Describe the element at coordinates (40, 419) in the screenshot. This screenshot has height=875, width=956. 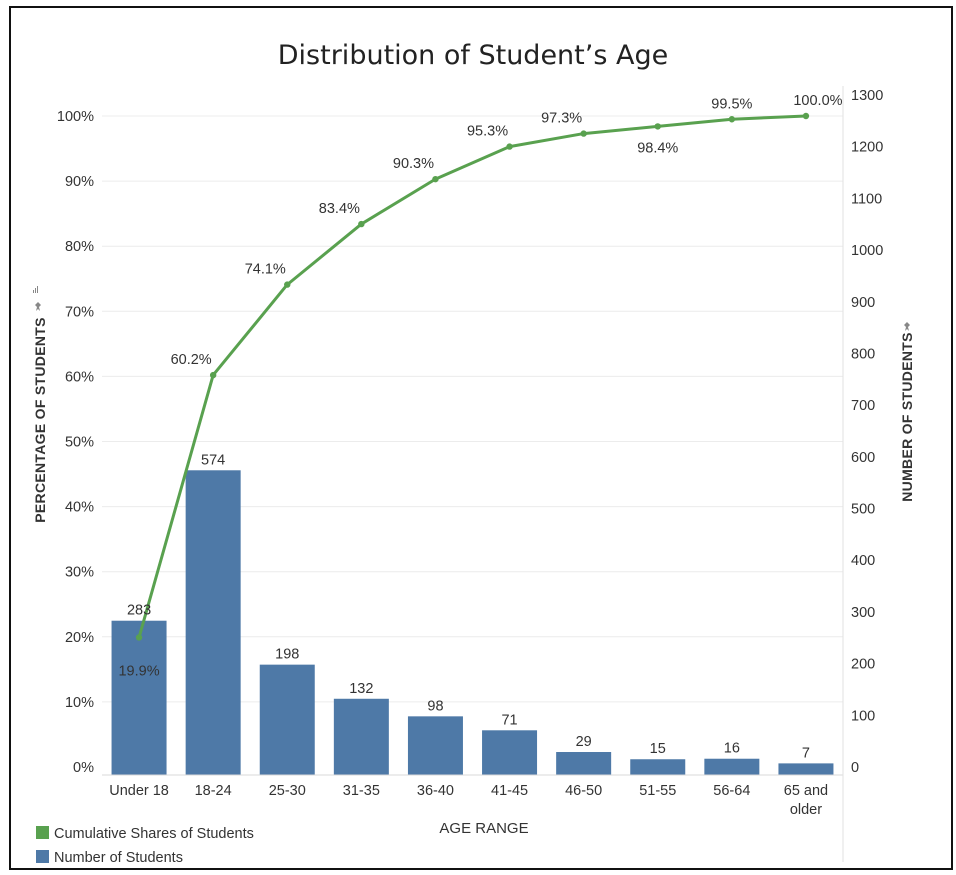
I see `y-axis-left-title: PERCENTAGE OF STUDENTS` at that location.